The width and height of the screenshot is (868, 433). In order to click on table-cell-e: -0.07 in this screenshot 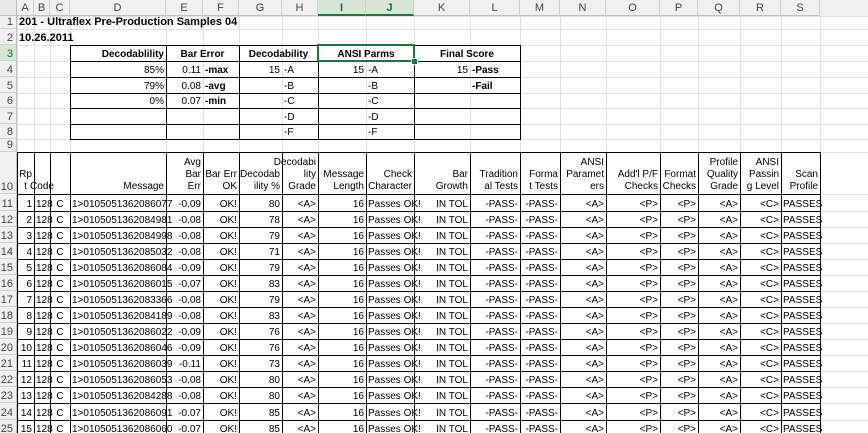, I will do `click(189, 284)`.